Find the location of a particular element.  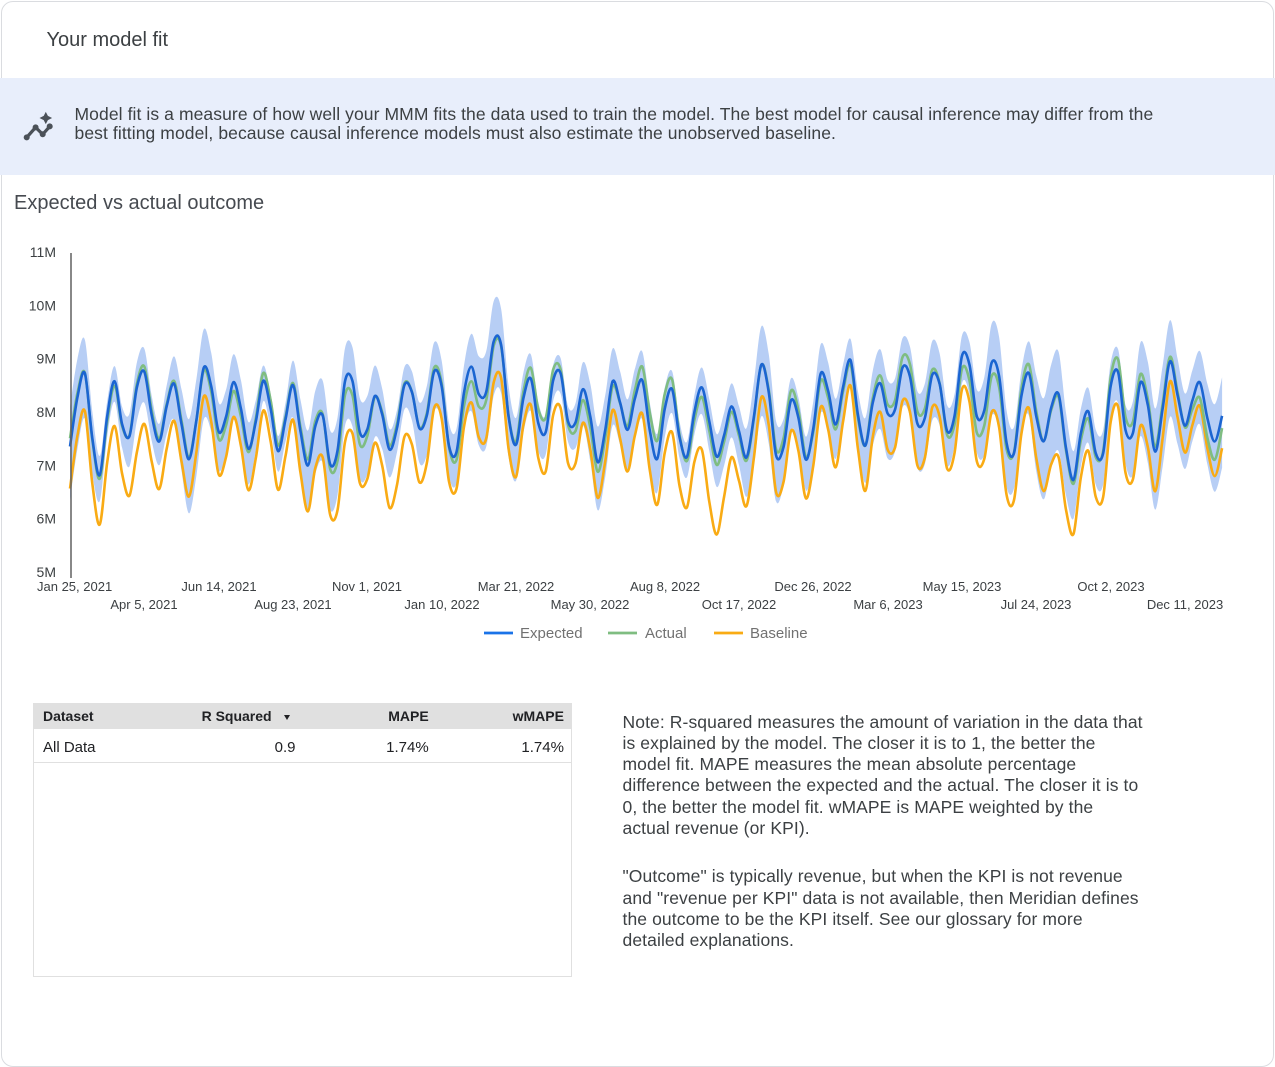

svg-text: Jun 14, 2021 is located at coordinates (218, 586).